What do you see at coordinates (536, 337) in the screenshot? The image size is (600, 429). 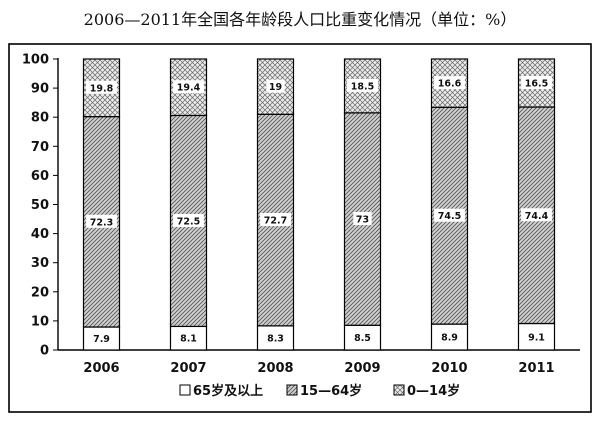 I see `data-label: 9.1` at bounding box center [536, 337].